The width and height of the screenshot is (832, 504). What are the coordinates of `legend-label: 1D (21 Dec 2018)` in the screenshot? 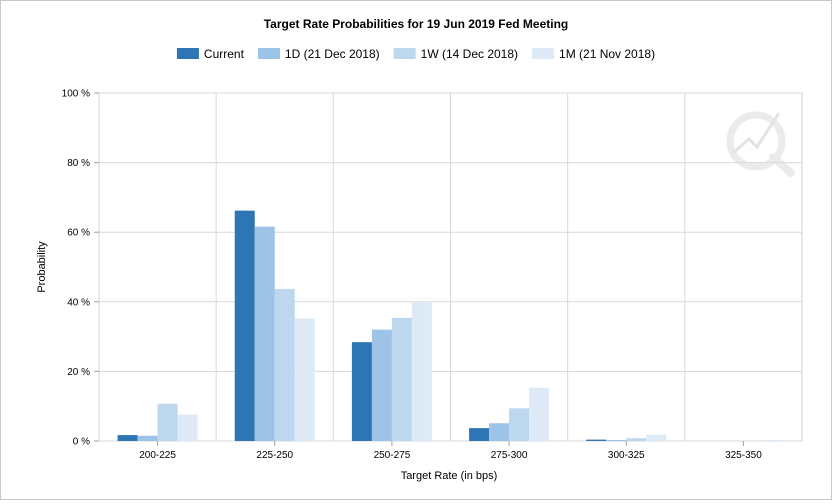 It's located at (332, 54).